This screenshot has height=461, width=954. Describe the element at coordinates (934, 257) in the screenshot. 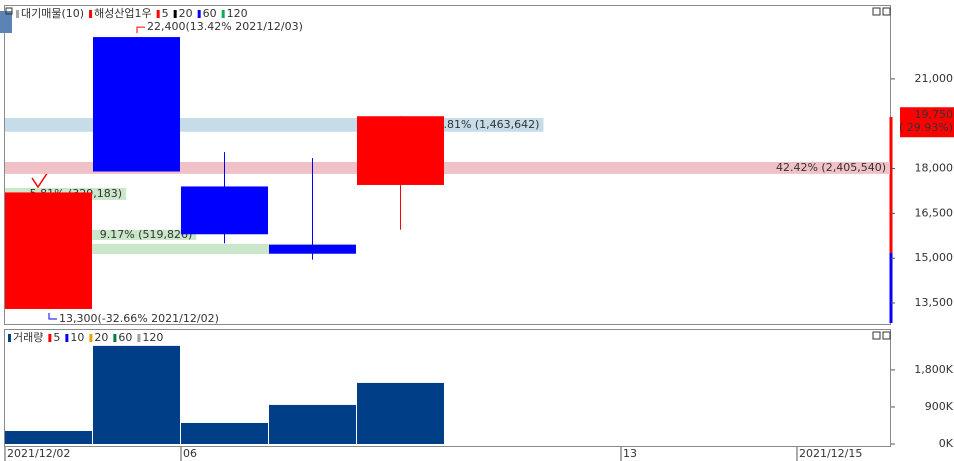

I see `y-tick-label: 15,000` at that location.